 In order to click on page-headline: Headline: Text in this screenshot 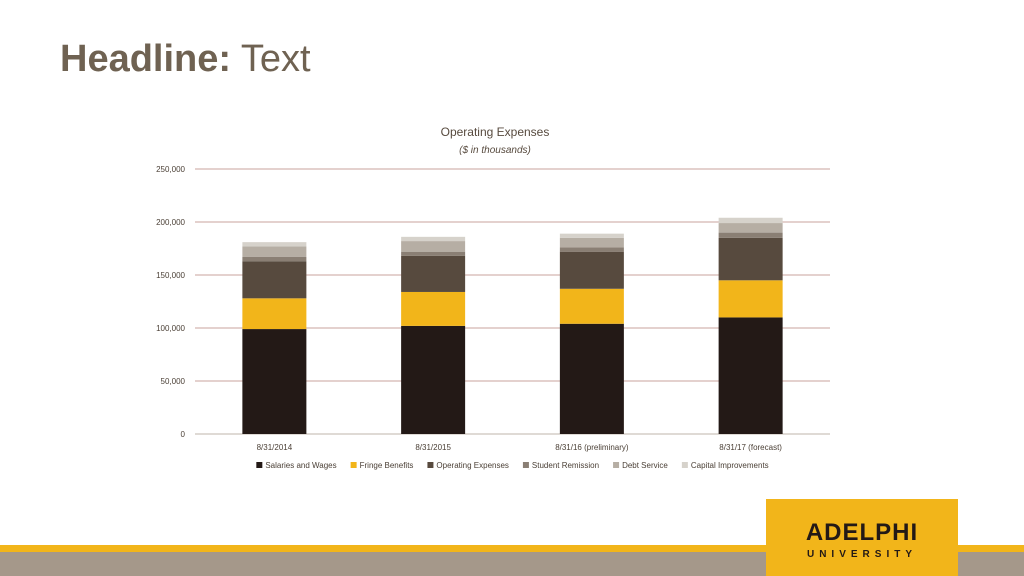, I will do `click(185, 59)`.